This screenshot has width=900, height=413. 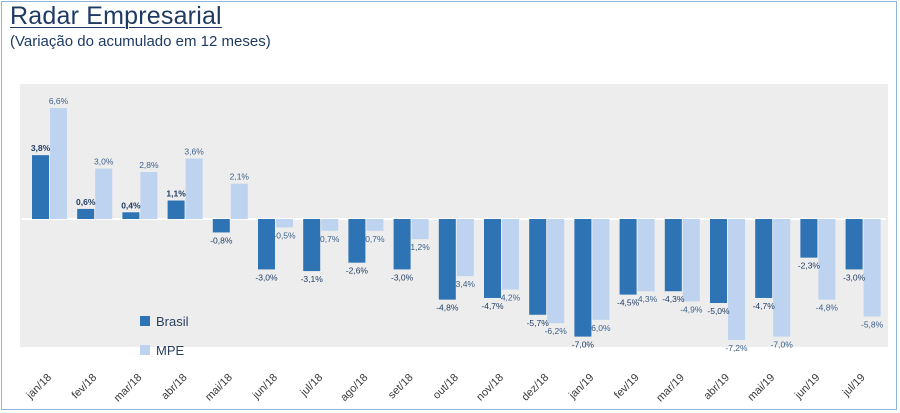 I want to click on label-mpe-2: 2,8%, so click(x=149, y=165).